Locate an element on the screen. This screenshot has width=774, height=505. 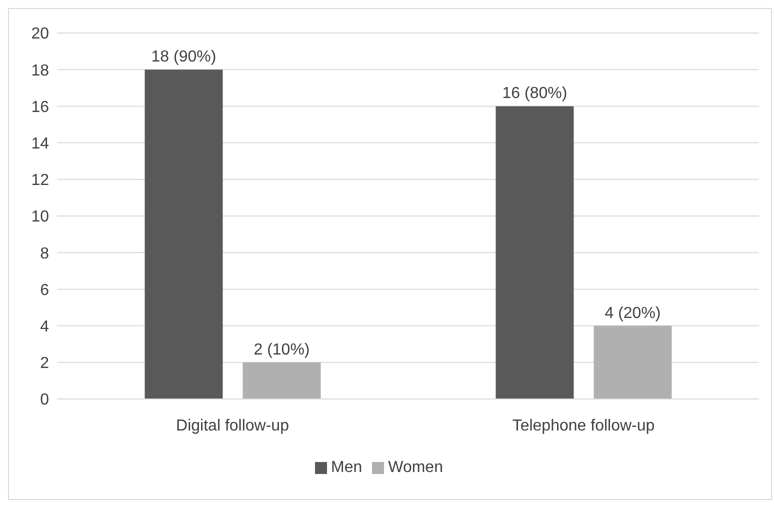
y-tick-label: 12 is located at coordinates (40, 181).